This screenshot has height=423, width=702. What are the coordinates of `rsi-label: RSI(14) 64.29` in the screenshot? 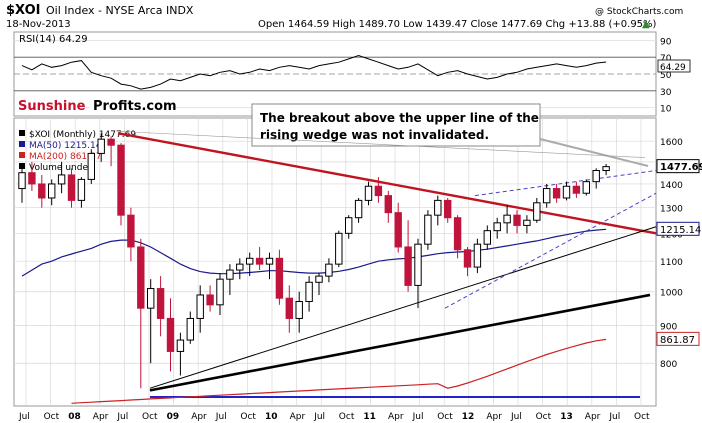 It's located at (53, 39).